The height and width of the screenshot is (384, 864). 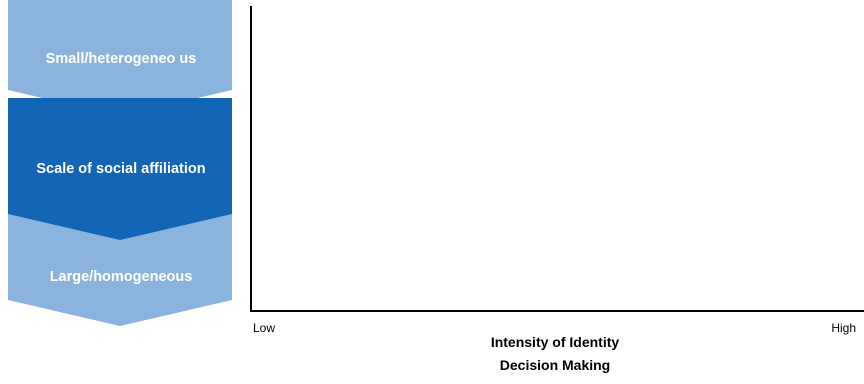 I want to click on chevron-top, so click(x=120, y=58).